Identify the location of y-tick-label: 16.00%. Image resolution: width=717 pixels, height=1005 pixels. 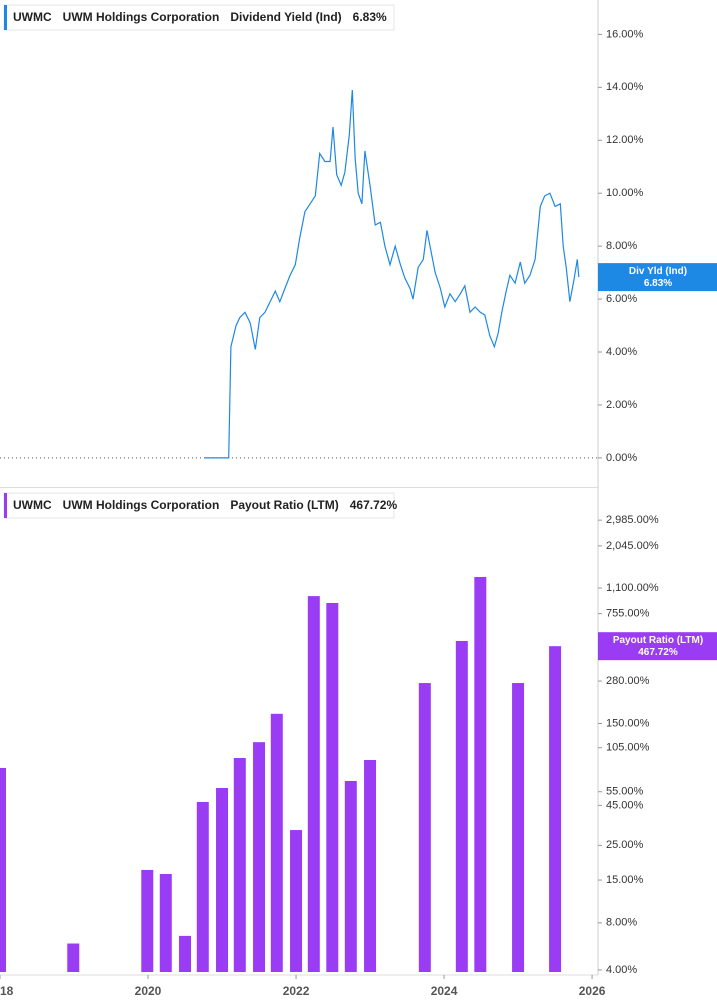
(625, 34).